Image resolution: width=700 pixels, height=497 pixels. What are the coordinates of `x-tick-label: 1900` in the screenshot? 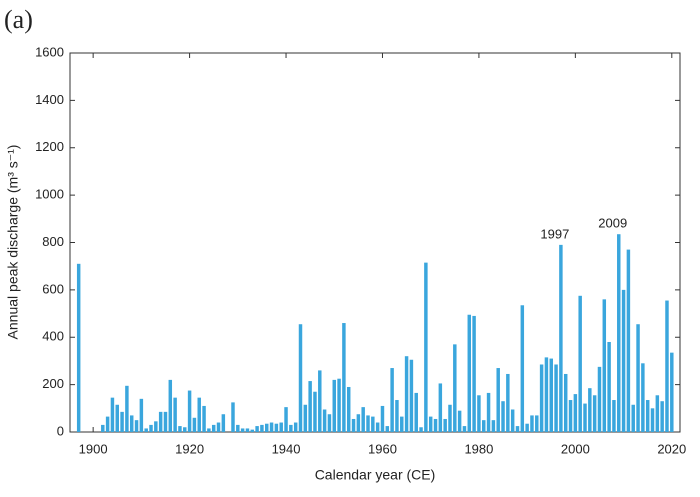 It's located at (93, 448).